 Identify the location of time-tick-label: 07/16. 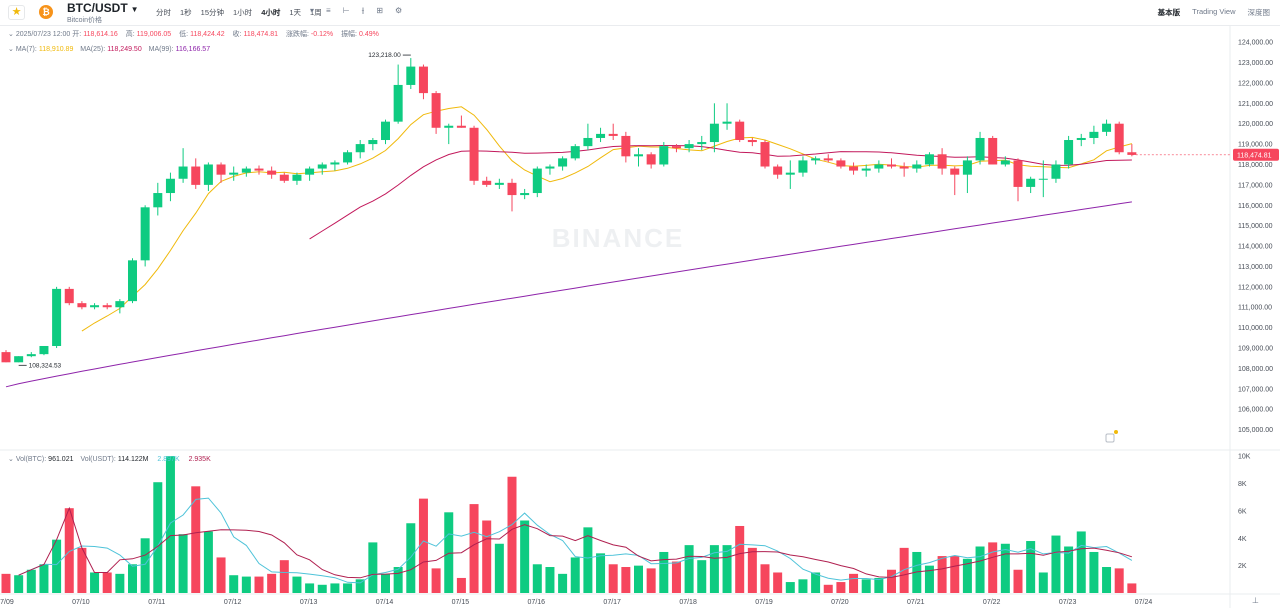
(537, 602).